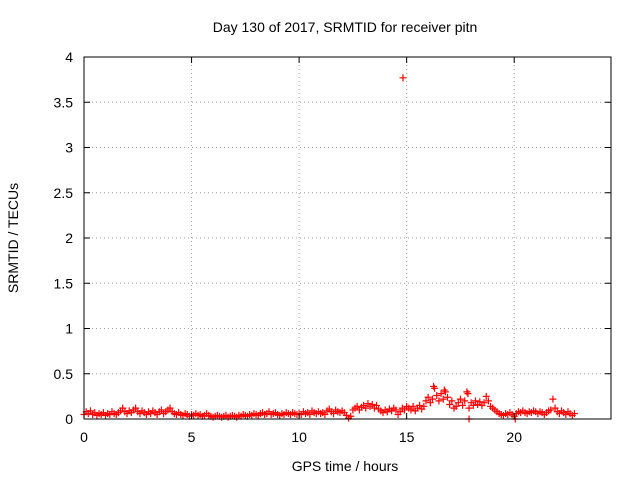  What do you see at coordinates (69, 238) in the screenshot?
I see `y-tick-label: 2` at bounding box center [69, 238].